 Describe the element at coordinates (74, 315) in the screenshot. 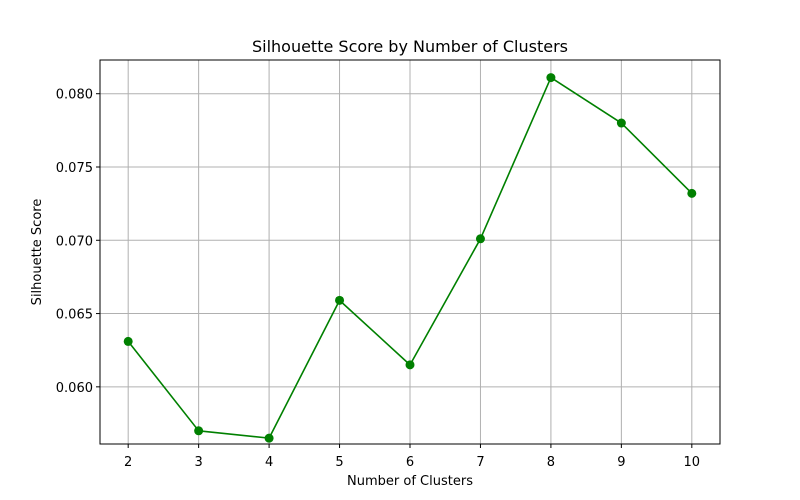

I see `y-tick-label: 0.065` at that location.